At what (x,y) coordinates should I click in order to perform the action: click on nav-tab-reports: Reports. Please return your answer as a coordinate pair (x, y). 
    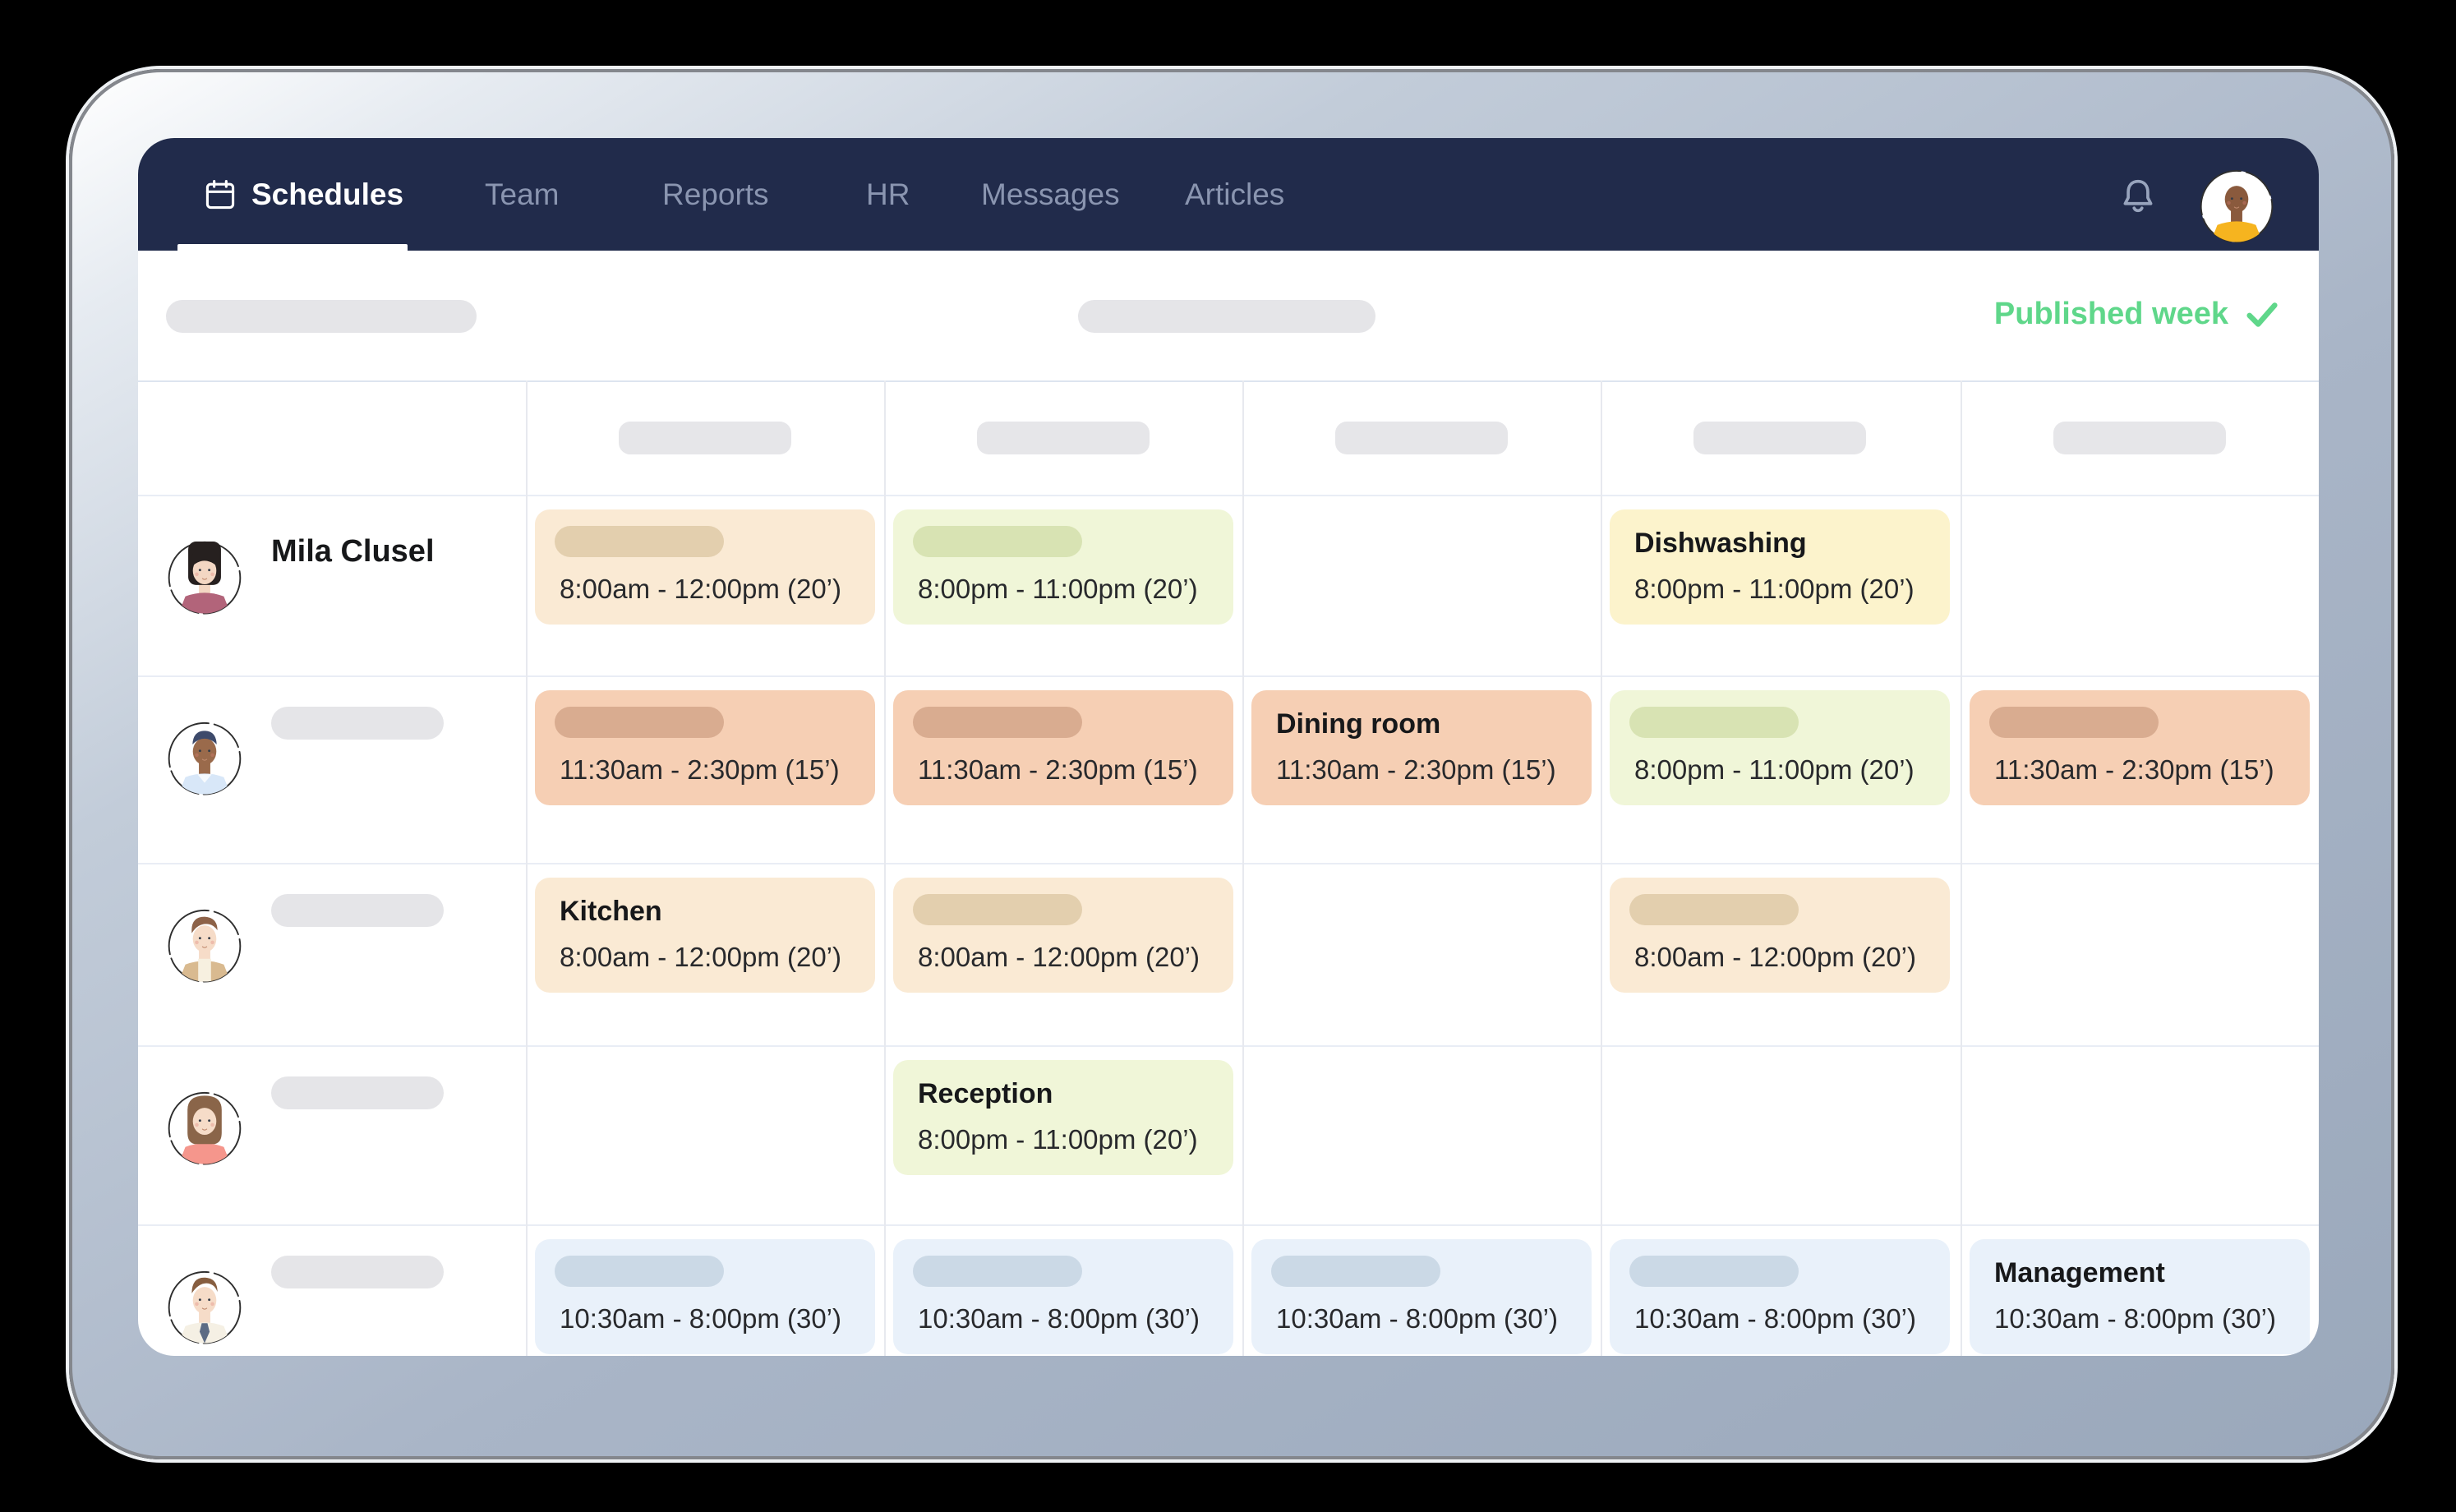
    Looking at the image, I should click on (715, 194).